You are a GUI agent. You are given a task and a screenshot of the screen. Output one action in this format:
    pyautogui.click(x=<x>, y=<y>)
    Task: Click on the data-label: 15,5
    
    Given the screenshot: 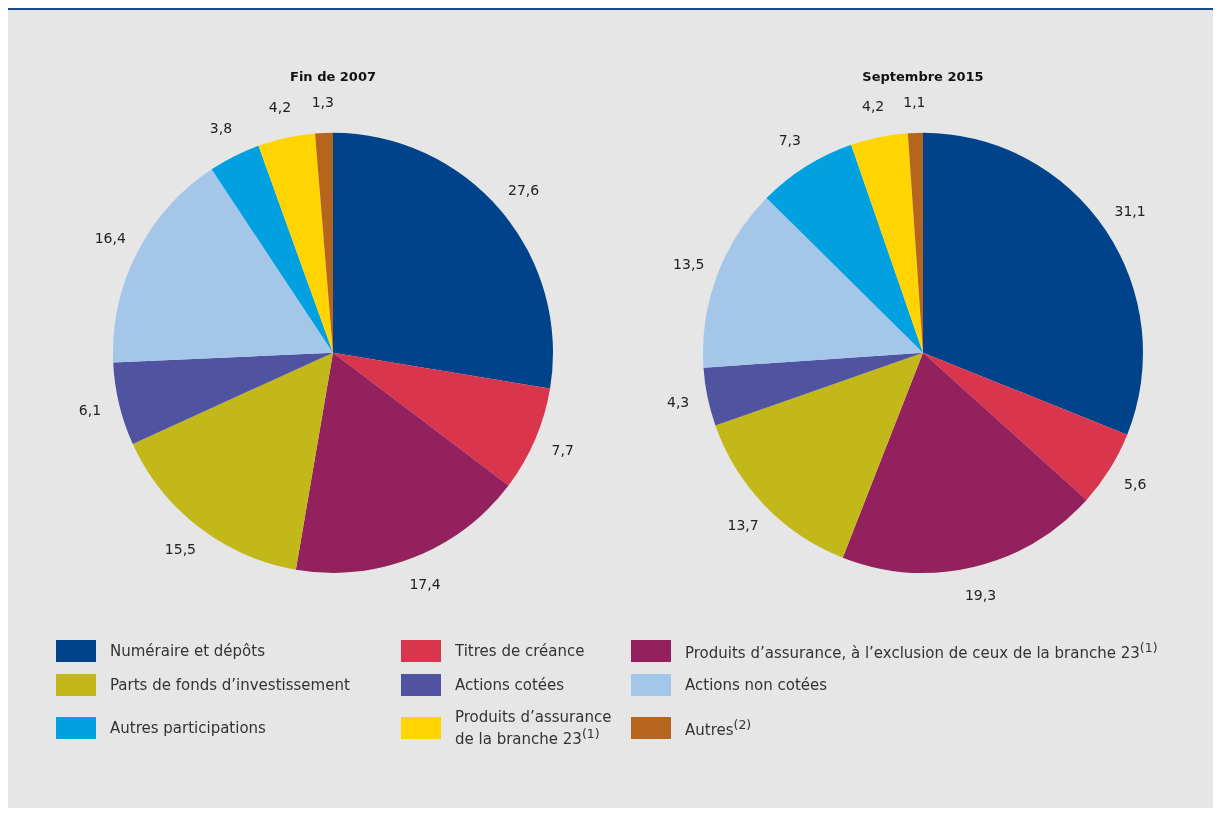 What is the action you would take?
    pyautogui.click(x=180, y=549)
    